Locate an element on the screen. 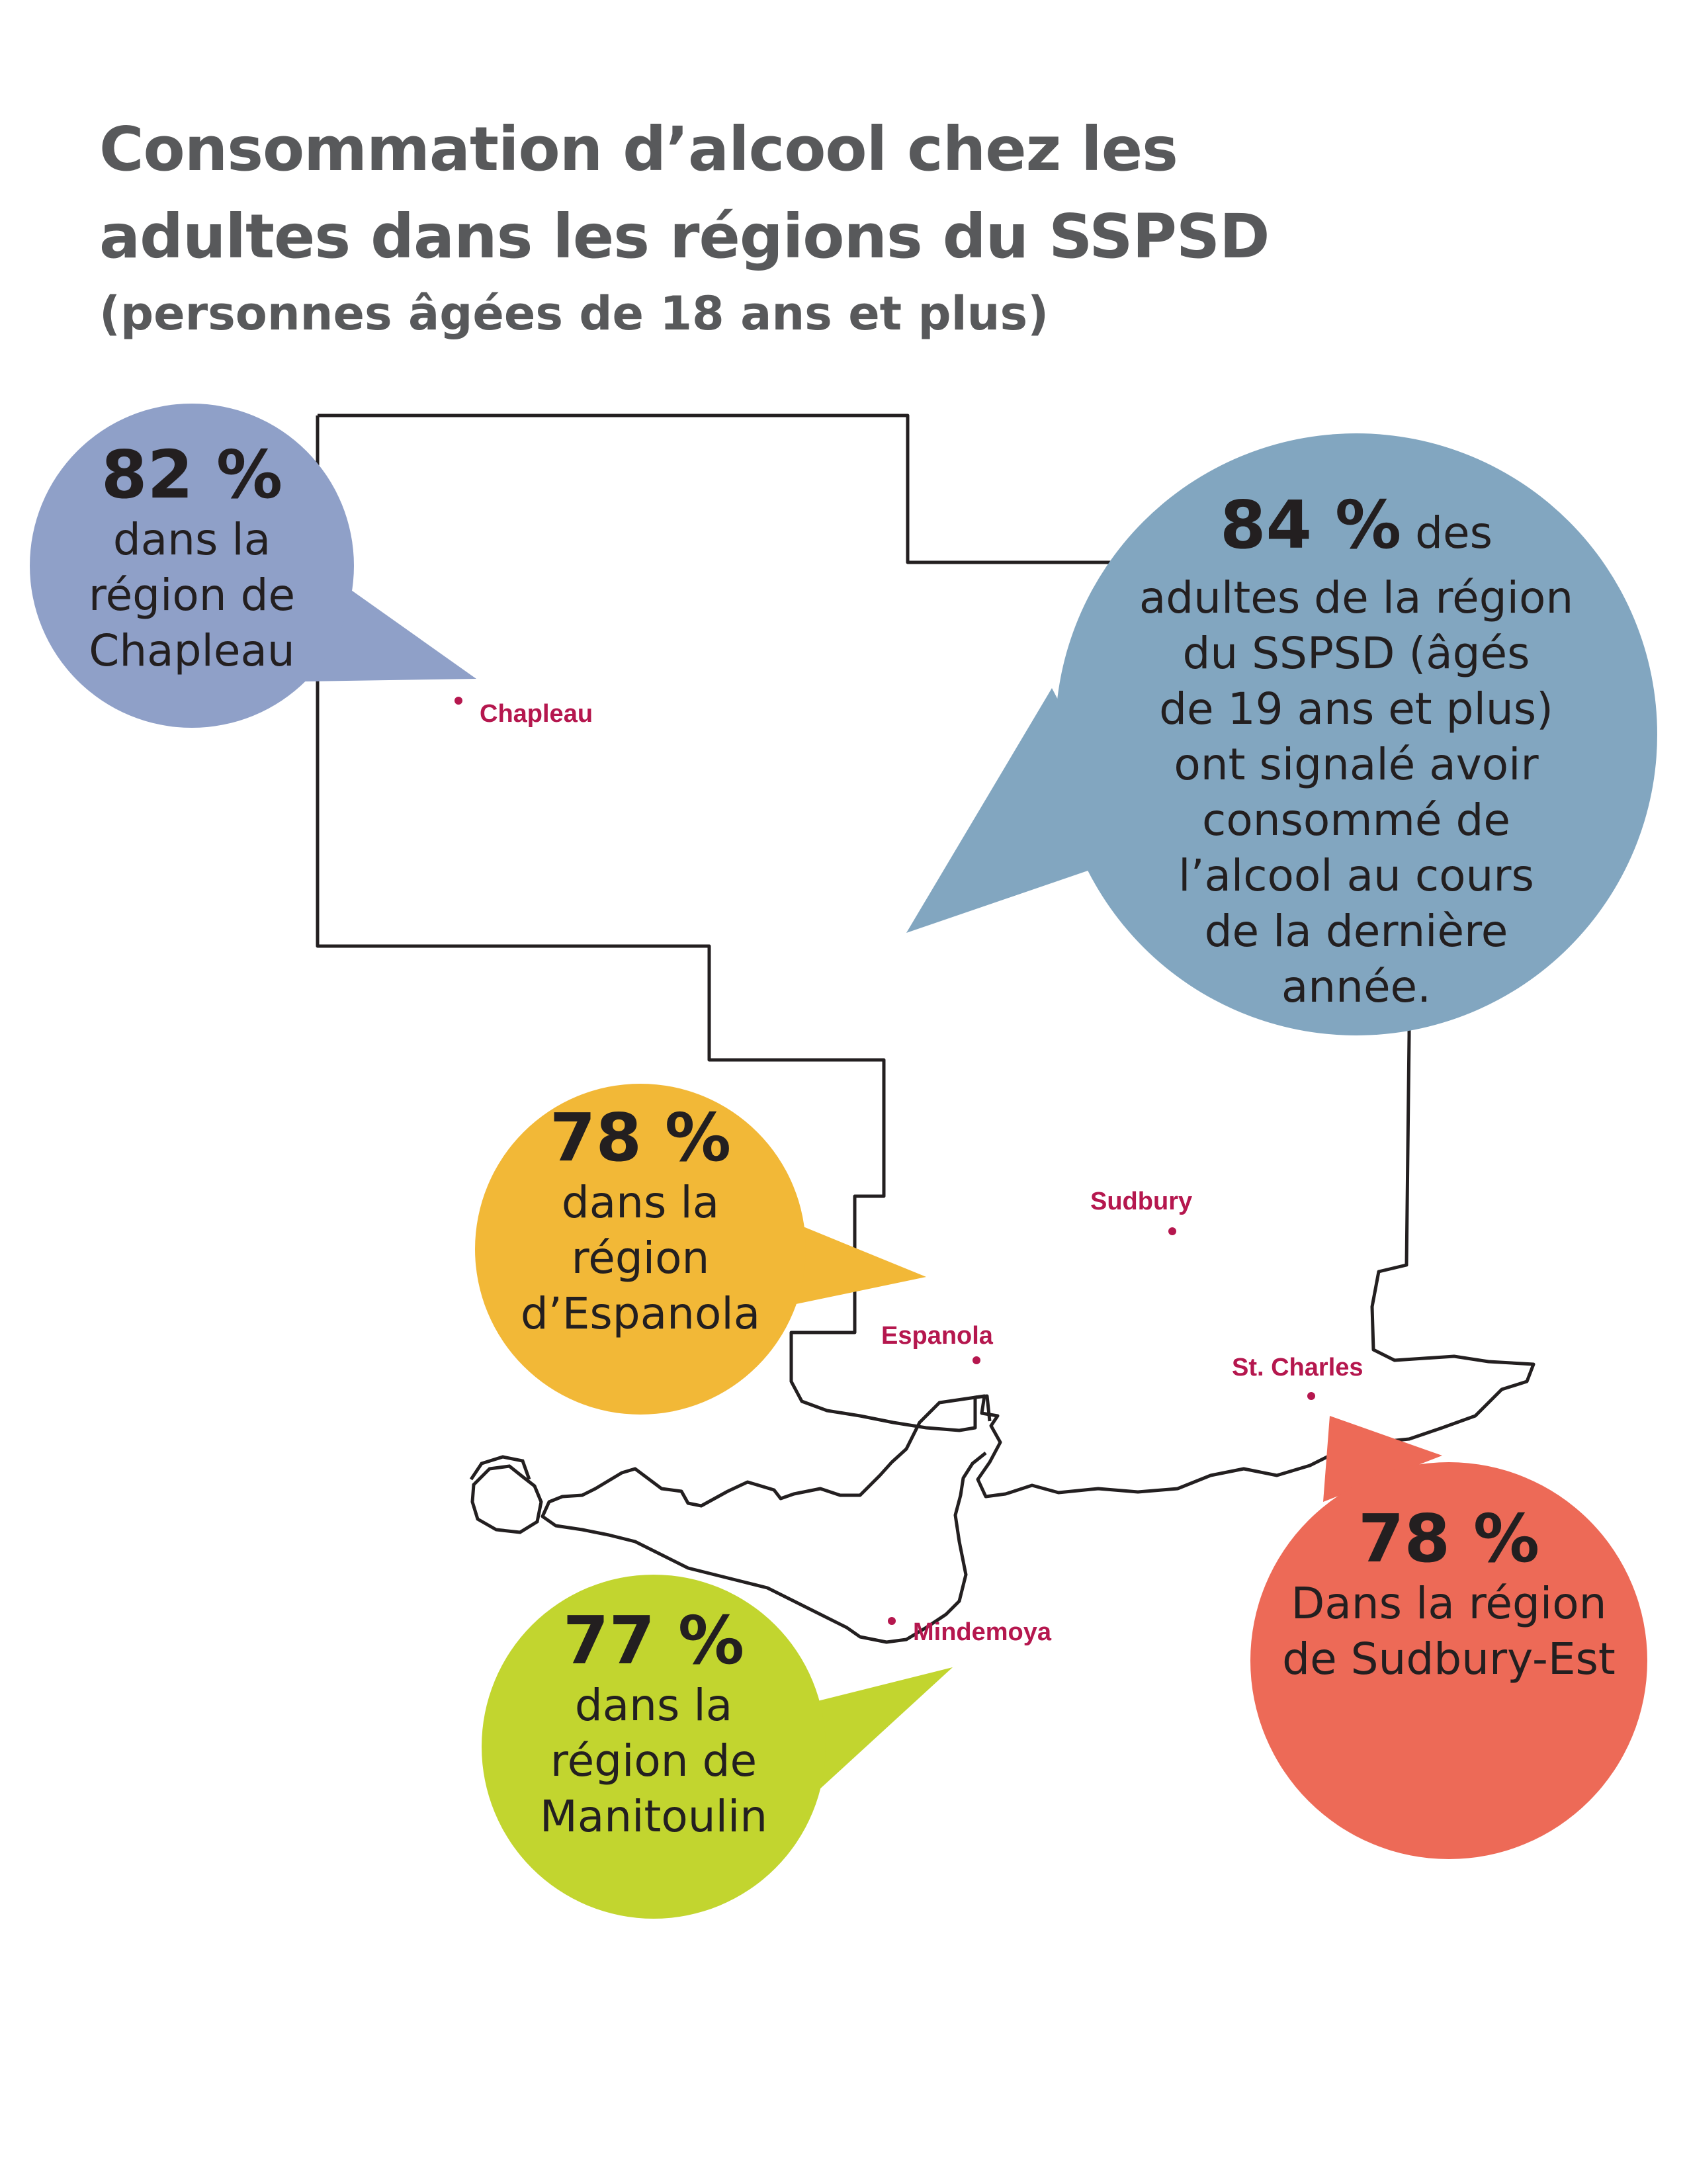 The height and width of the screenshot is (2184, 1687). st-charles-marker is located at coordinates (1311, 1396).